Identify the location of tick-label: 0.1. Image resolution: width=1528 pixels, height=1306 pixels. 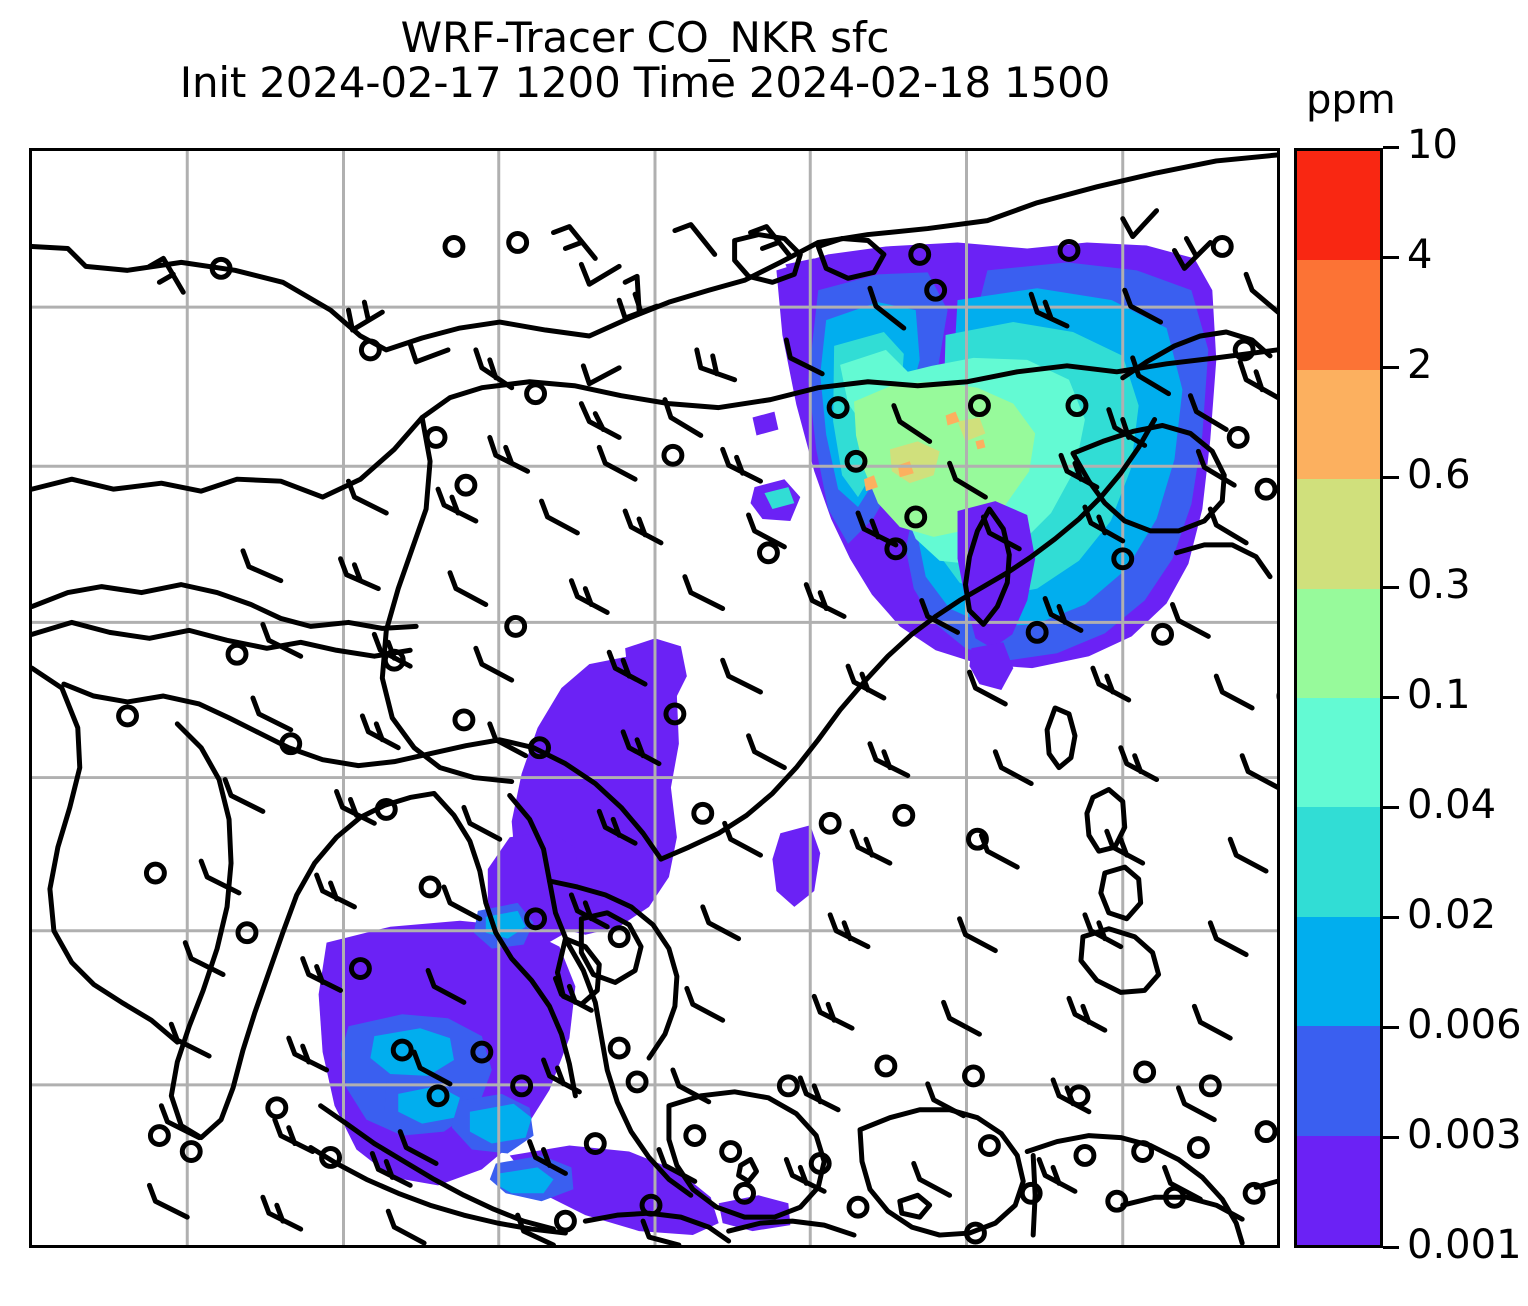
(1439, 695).